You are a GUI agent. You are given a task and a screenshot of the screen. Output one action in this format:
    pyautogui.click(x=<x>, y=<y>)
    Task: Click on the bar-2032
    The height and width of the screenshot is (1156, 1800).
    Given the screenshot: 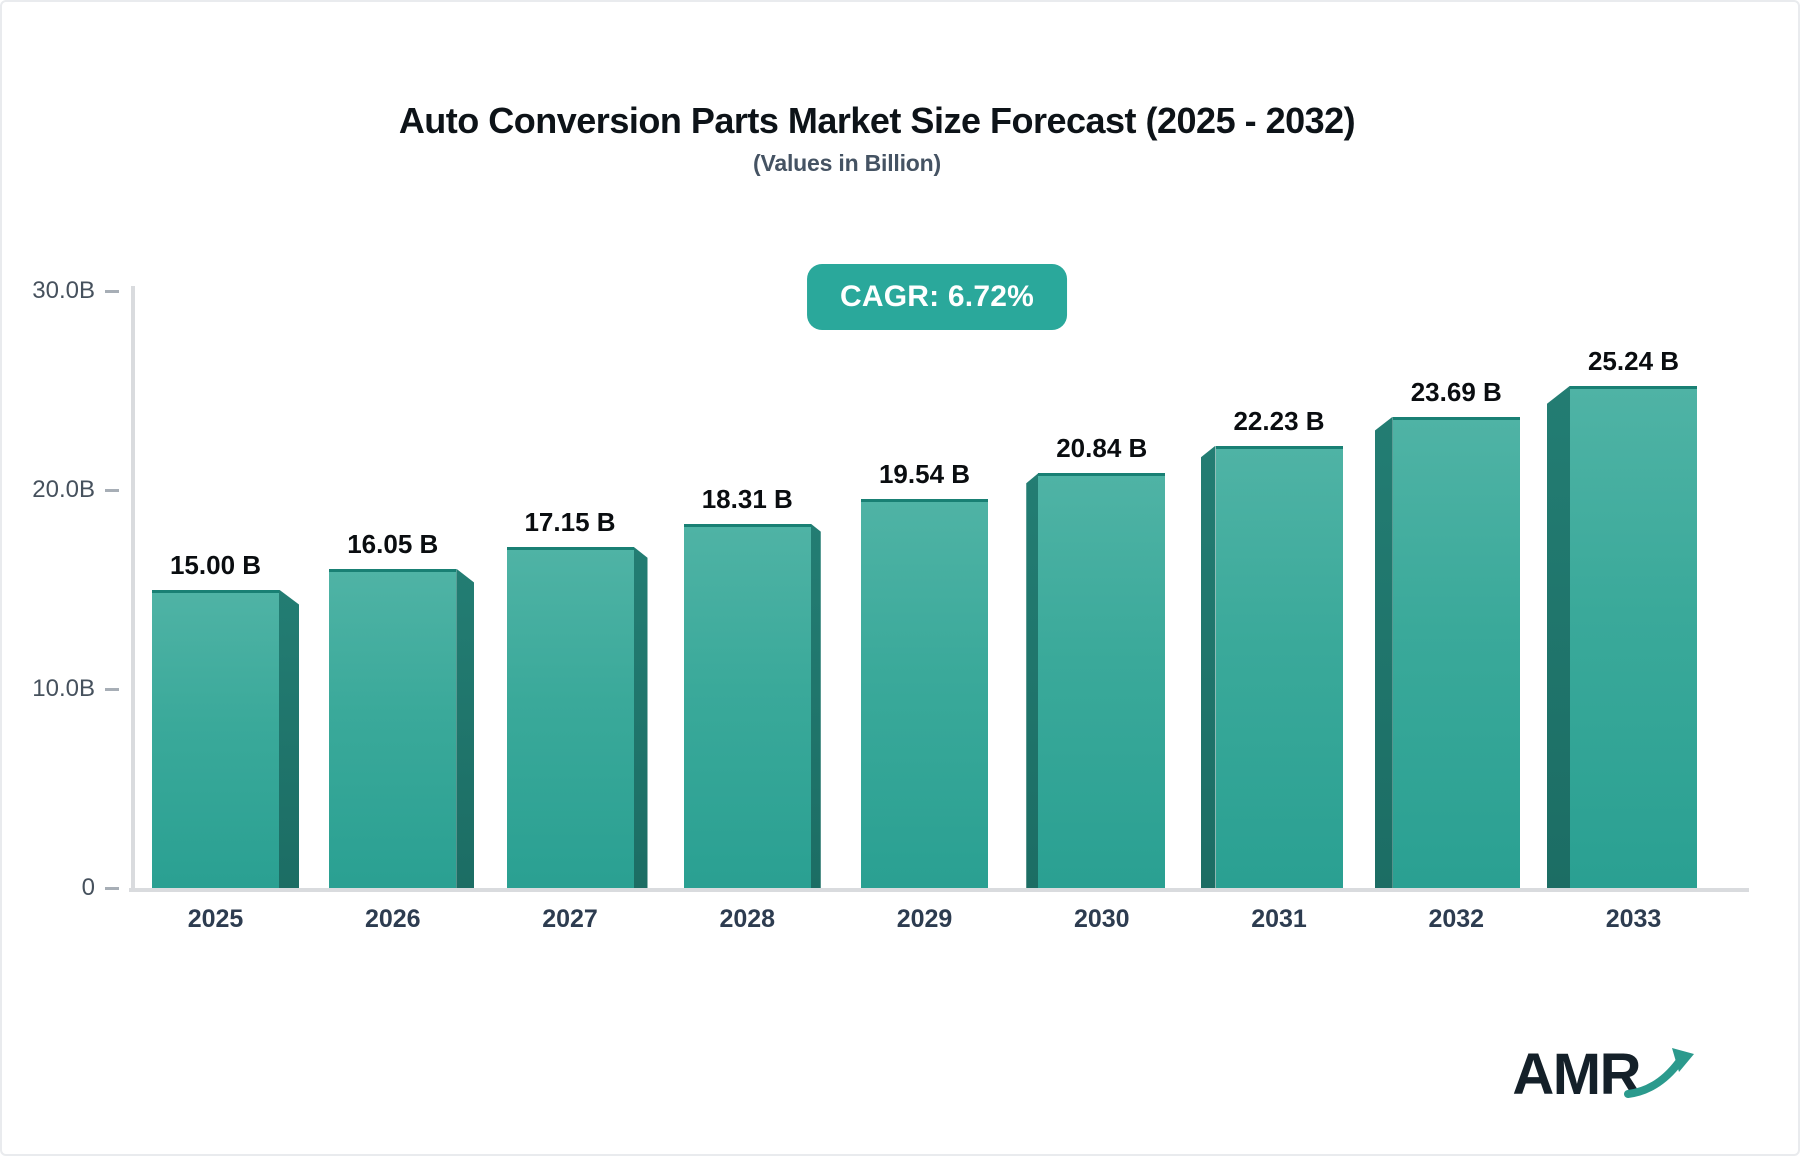 What is the action you would take?
    pyautogui.click(x=1447, y=652)
    